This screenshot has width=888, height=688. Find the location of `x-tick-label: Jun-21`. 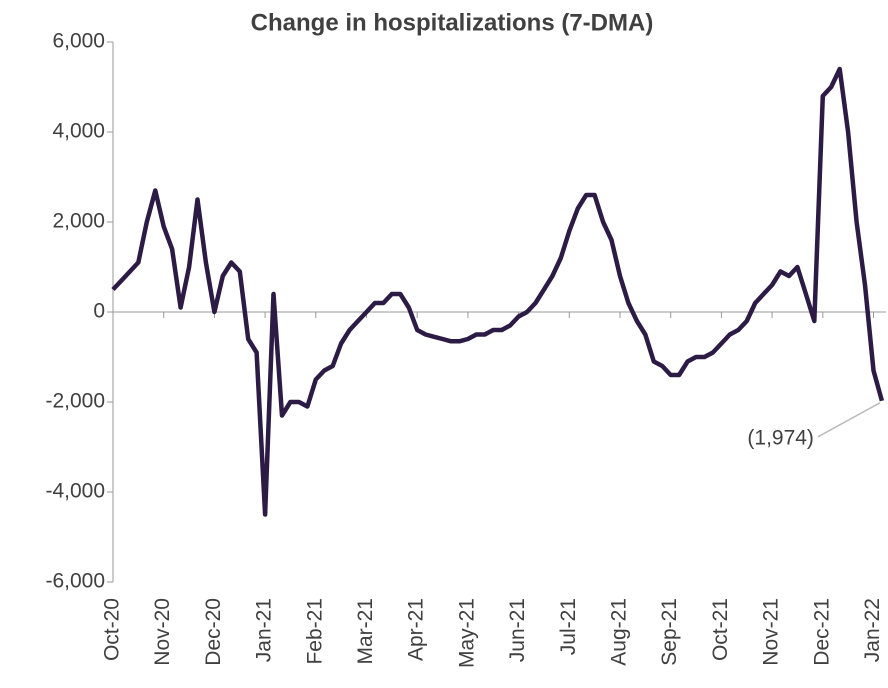

x-tick-label: Jun-21 is located at coordinates (517, 630).